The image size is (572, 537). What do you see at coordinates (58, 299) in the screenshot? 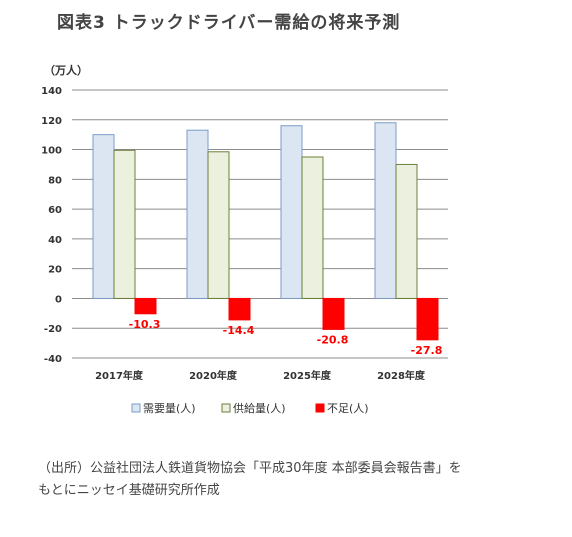
I see `y-tick-label-7: 0` at bounding box center [58, 299].